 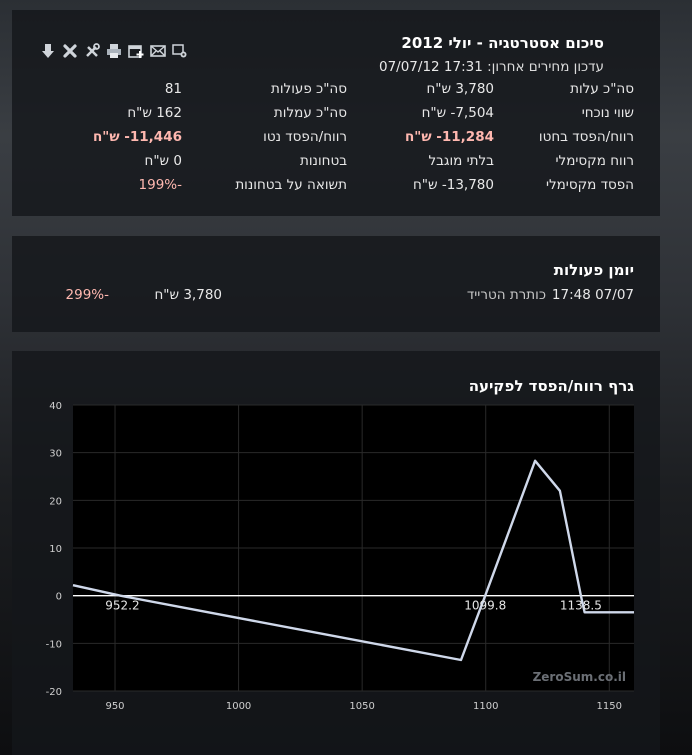 I want to click on total-actions-label: סה"כ פעולות, so click(x=308, y=89).